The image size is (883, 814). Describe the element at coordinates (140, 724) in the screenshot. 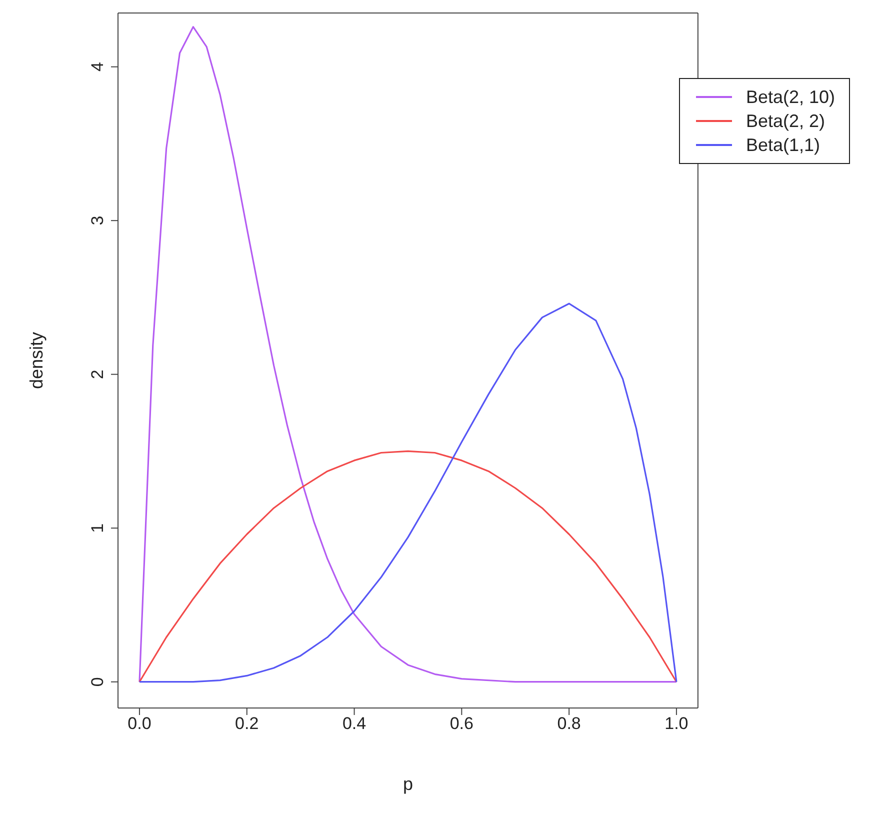

I see `x-tick-label: 0.0` at that location.